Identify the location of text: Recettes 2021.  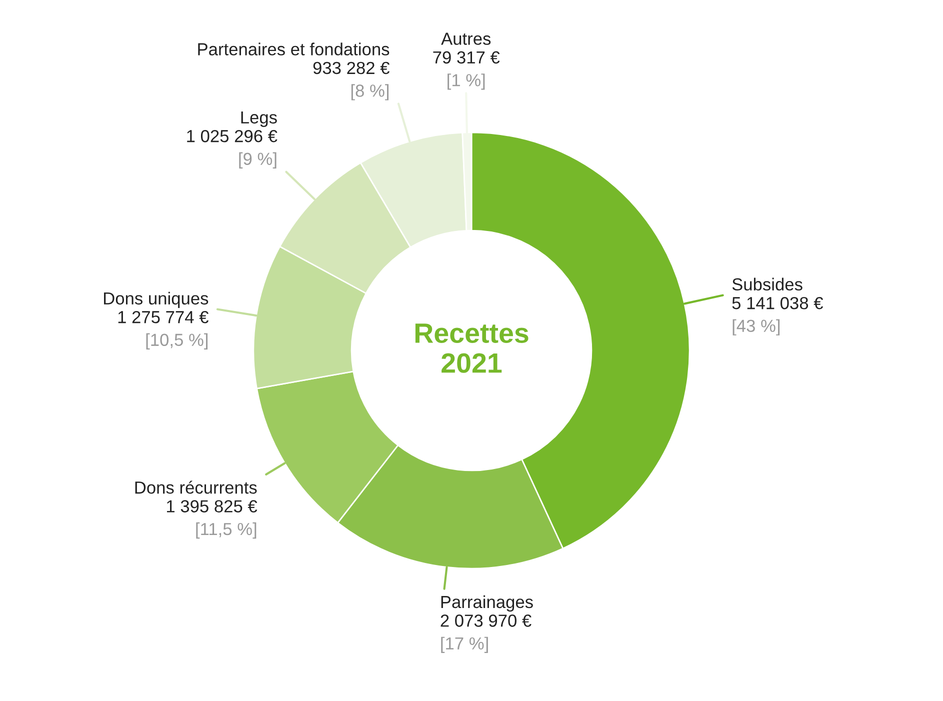
(471, 348).